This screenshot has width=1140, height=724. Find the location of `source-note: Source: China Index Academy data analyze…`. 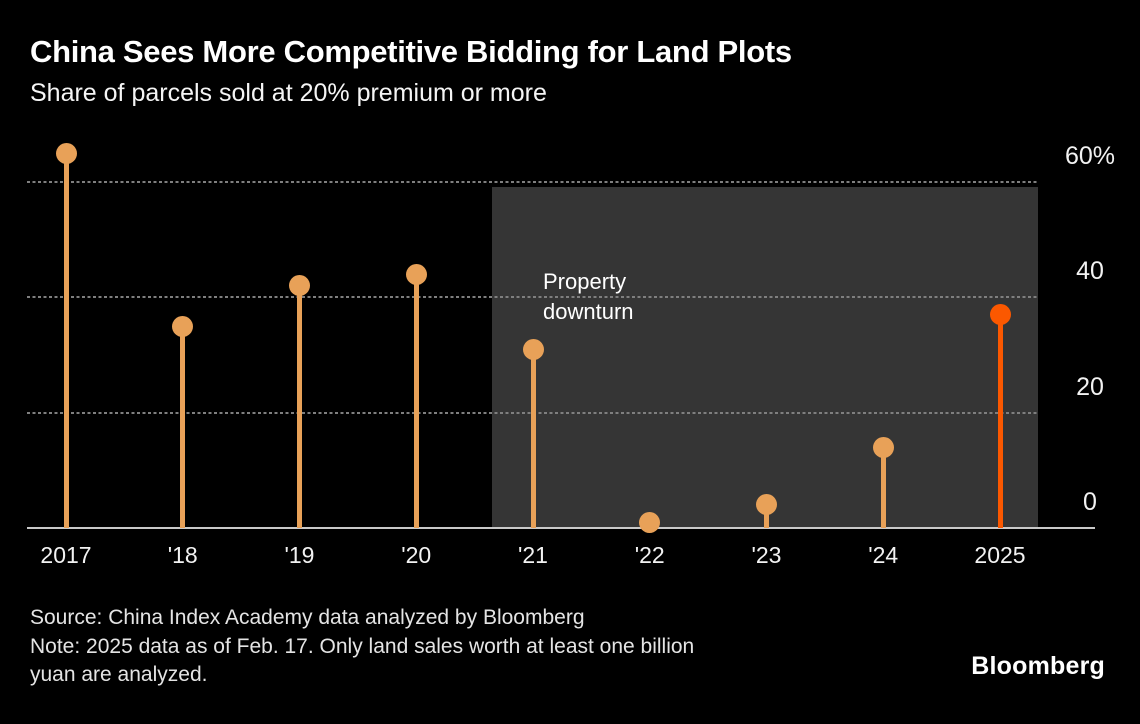

source-note: Source: China Index Academy data analyze… is located at coordinates (307, 617).